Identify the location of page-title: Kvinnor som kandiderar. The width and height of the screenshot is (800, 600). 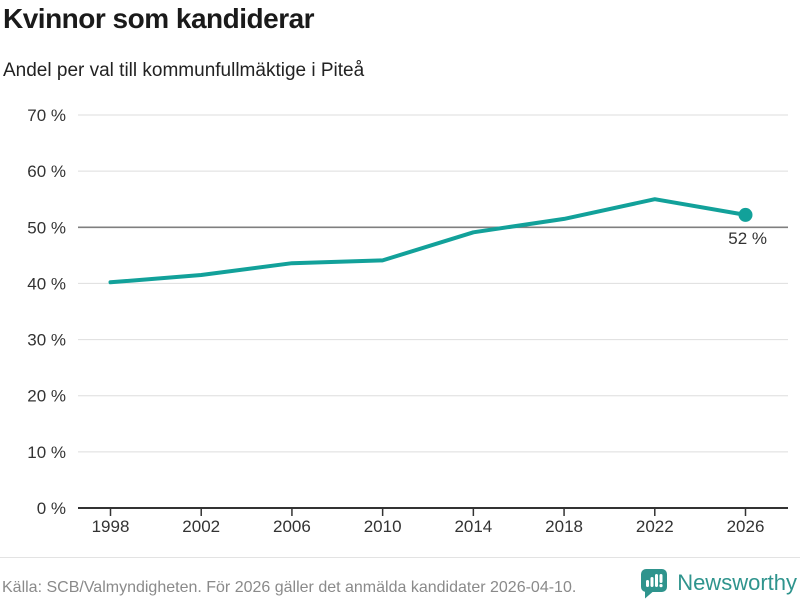
(159, 18).